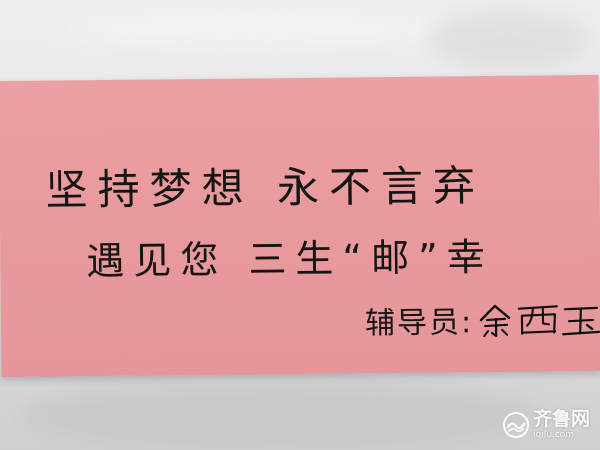 The image size is (600, 450). What do you see at coordinates (539, 321) in the screenshot?
I see `handwritten-signature` at bounding box center [539, 321].